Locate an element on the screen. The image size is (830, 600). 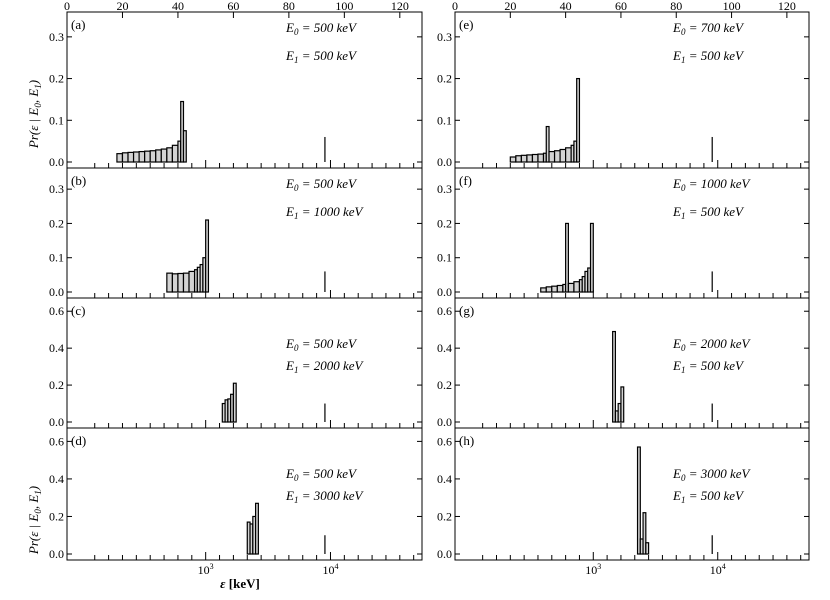
annotation-e1: E1 = 3000 keV is located at coordinates (325, 496).